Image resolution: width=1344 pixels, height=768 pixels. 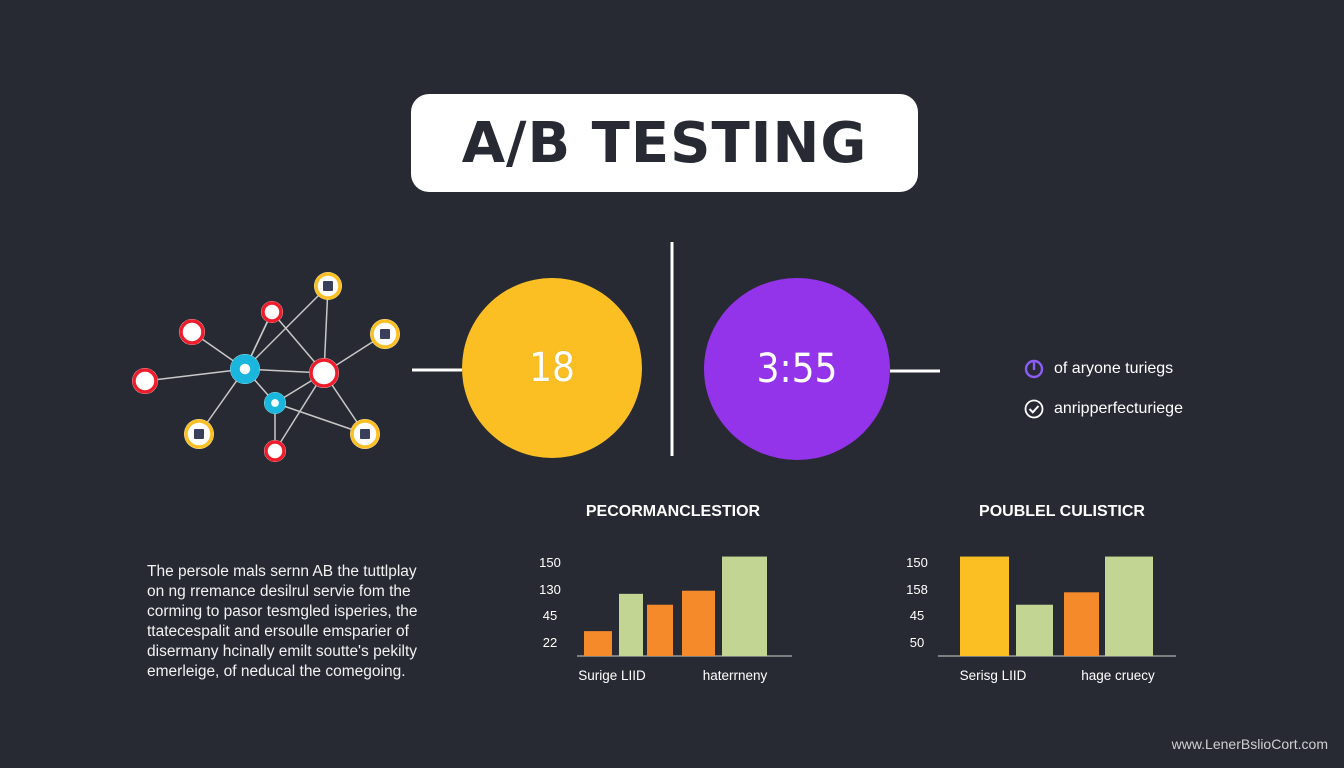 I want to click on y-tick-label: 130, so click(x=550, y=589).